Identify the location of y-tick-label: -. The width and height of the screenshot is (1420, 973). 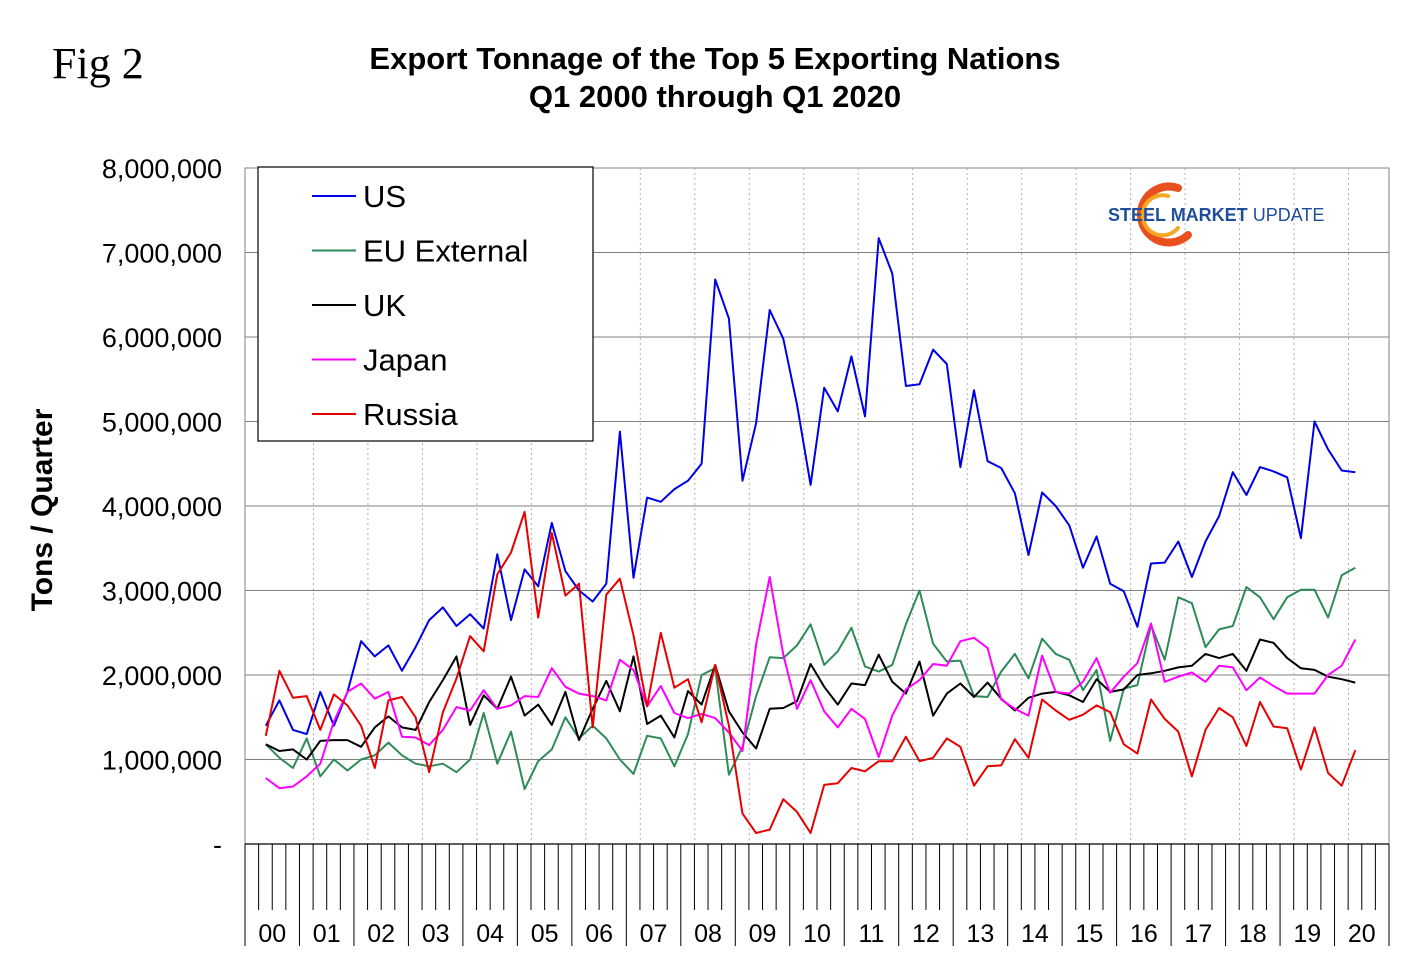
(217, 845).